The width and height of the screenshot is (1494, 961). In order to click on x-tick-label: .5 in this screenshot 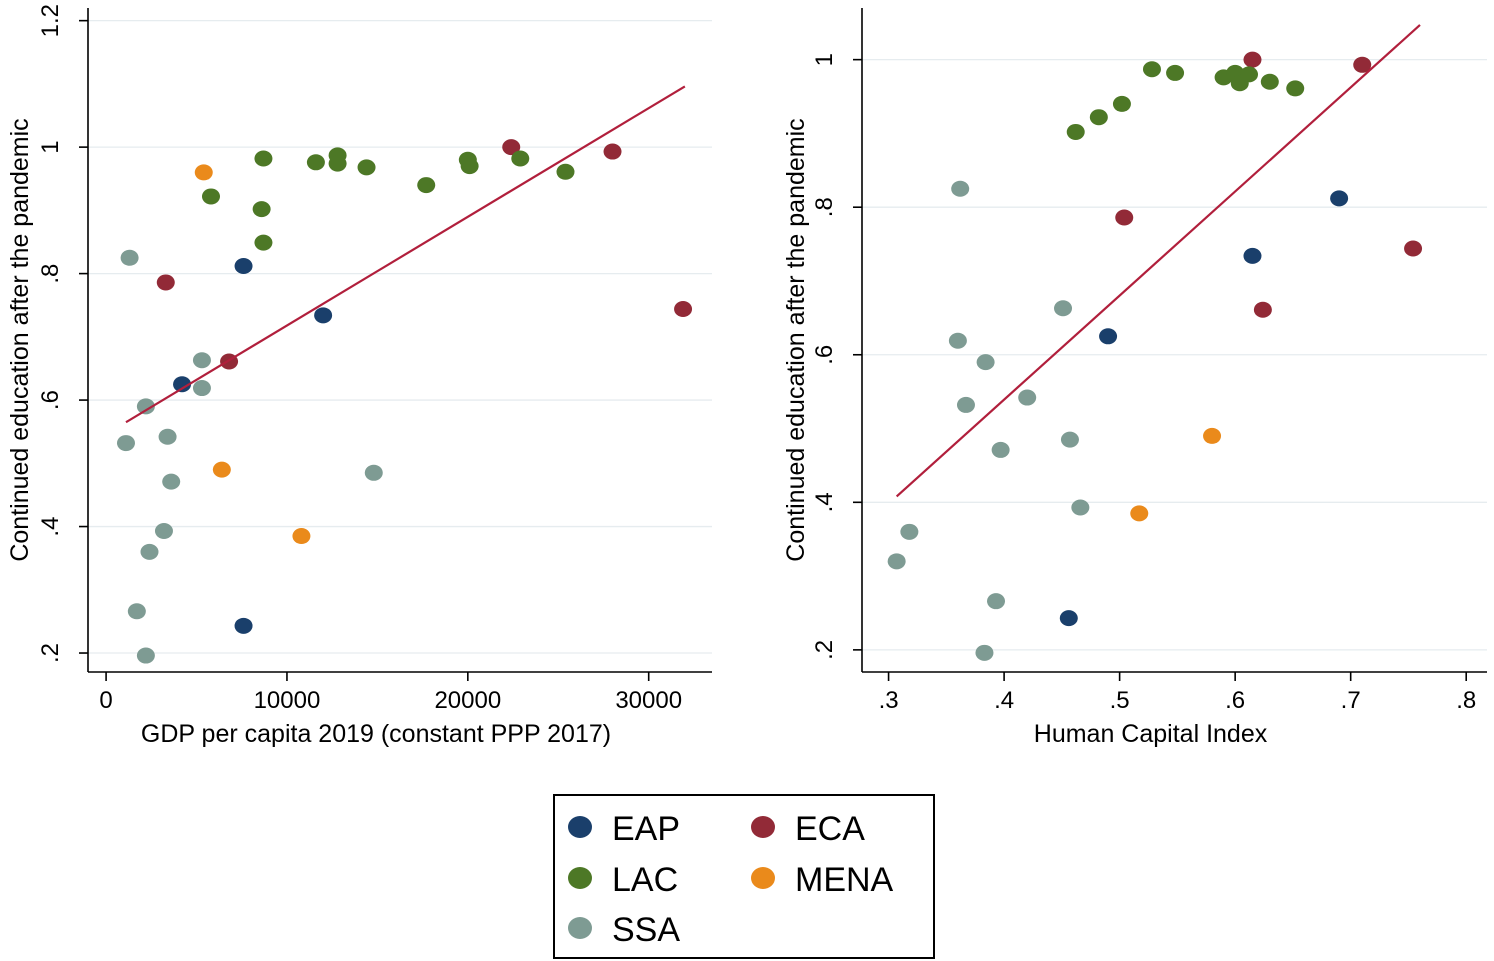, I will do `click(1120, 700)`.